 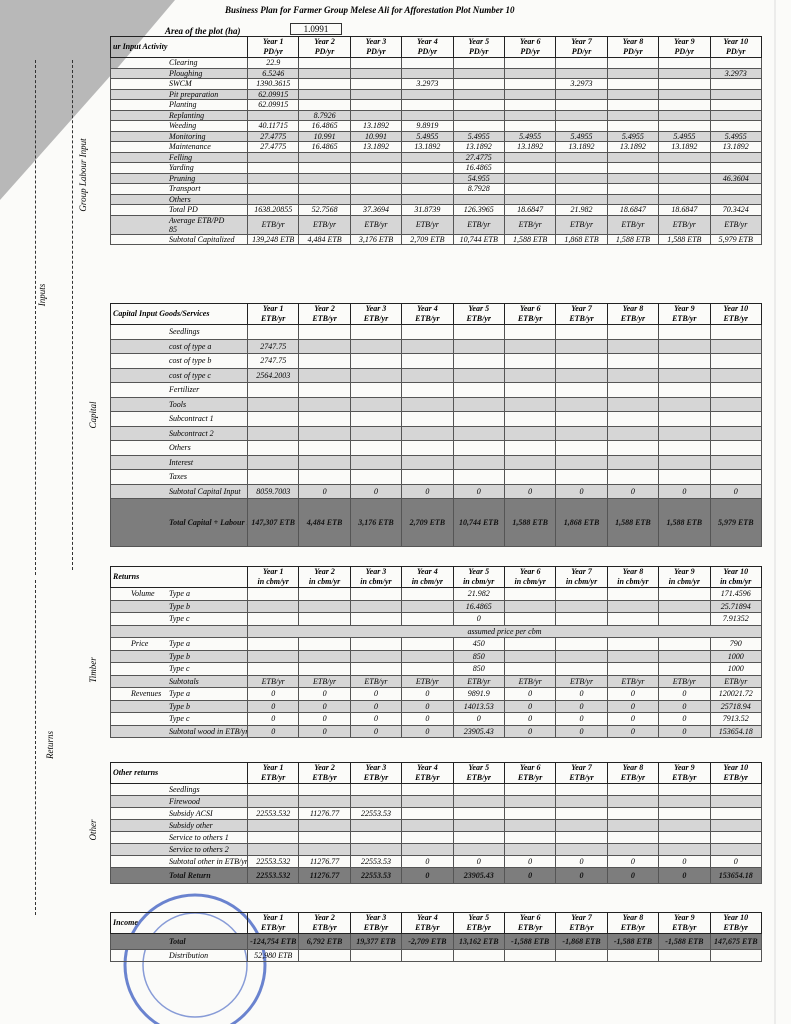 I want to click on cell: 3.2973, so click(x=427, y=84).